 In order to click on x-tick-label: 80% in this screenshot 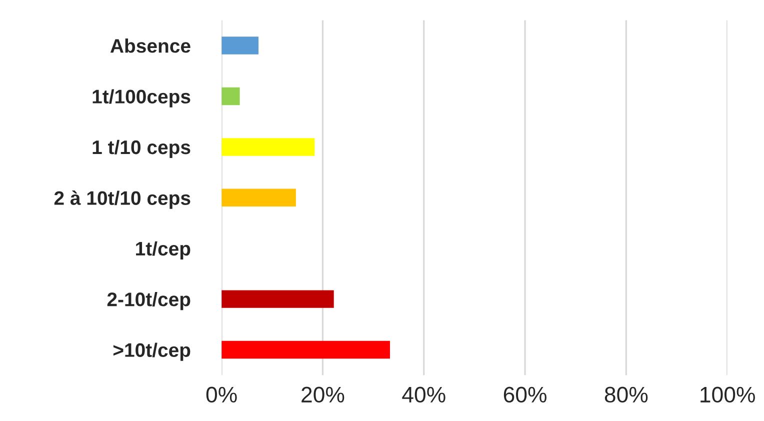, I will do `click(626, 394)`.